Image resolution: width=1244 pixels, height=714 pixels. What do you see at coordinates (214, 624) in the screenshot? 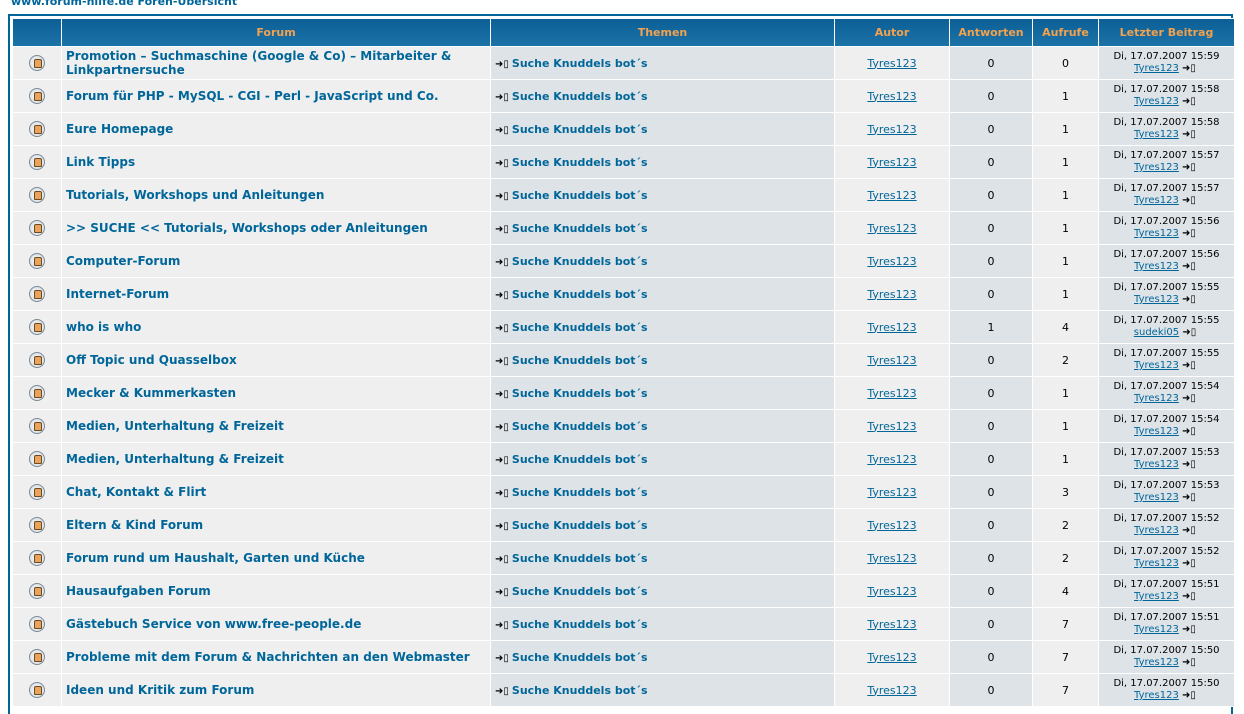
I see `forum-link: Gästebuch Service von www.free-people.de` at bounding box center [214, 624].